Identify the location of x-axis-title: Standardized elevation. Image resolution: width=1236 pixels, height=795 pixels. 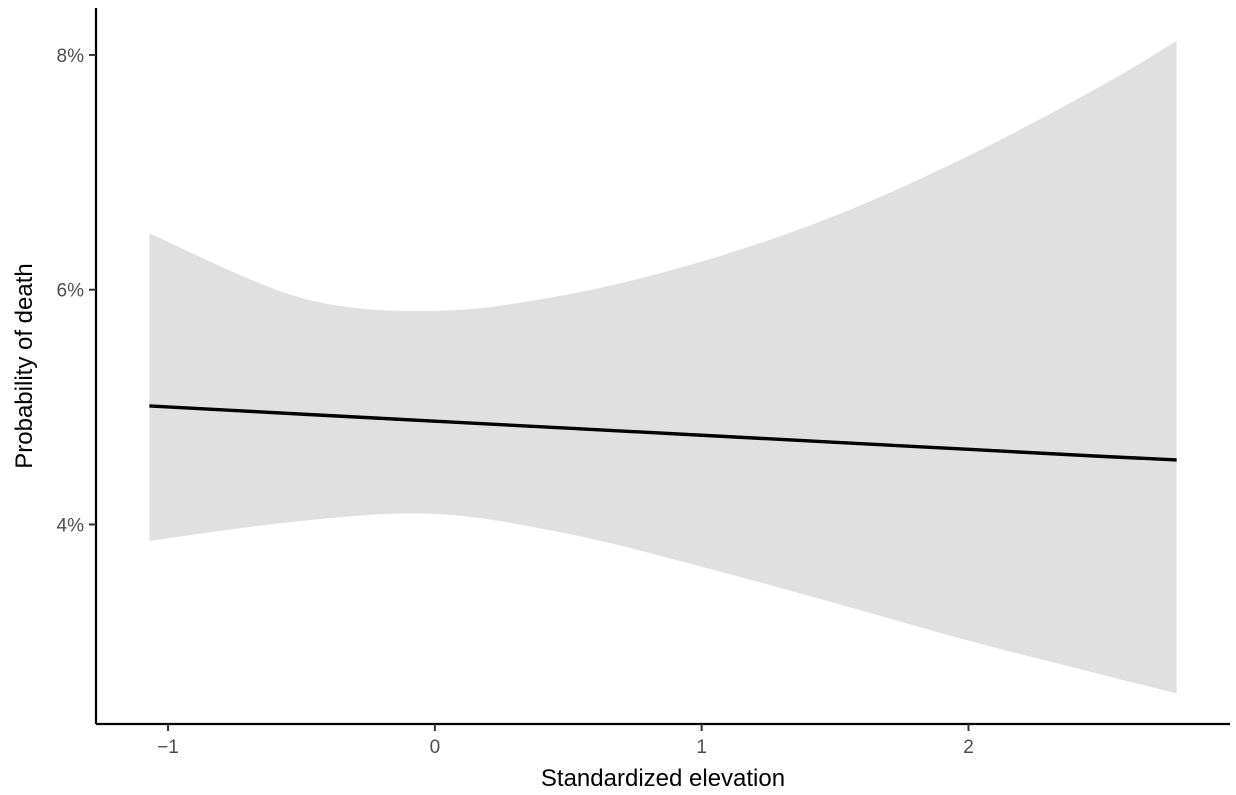
(663, 778).